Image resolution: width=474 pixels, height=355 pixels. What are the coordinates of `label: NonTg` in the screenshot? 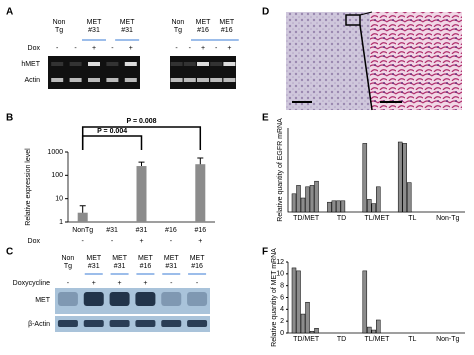 It's located at (82, 230).